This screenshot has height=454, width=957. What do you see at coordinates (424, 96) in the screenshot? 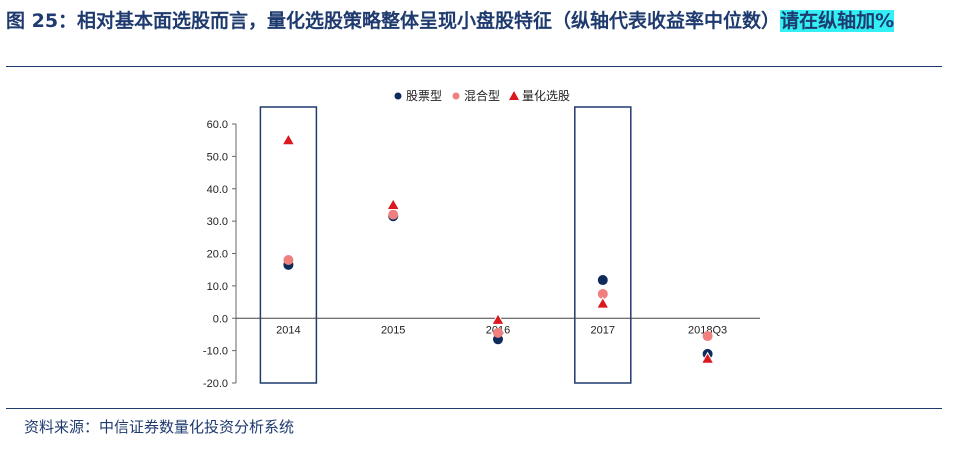
I see `legend-label: 股票型` at bounding box center [424, 96].